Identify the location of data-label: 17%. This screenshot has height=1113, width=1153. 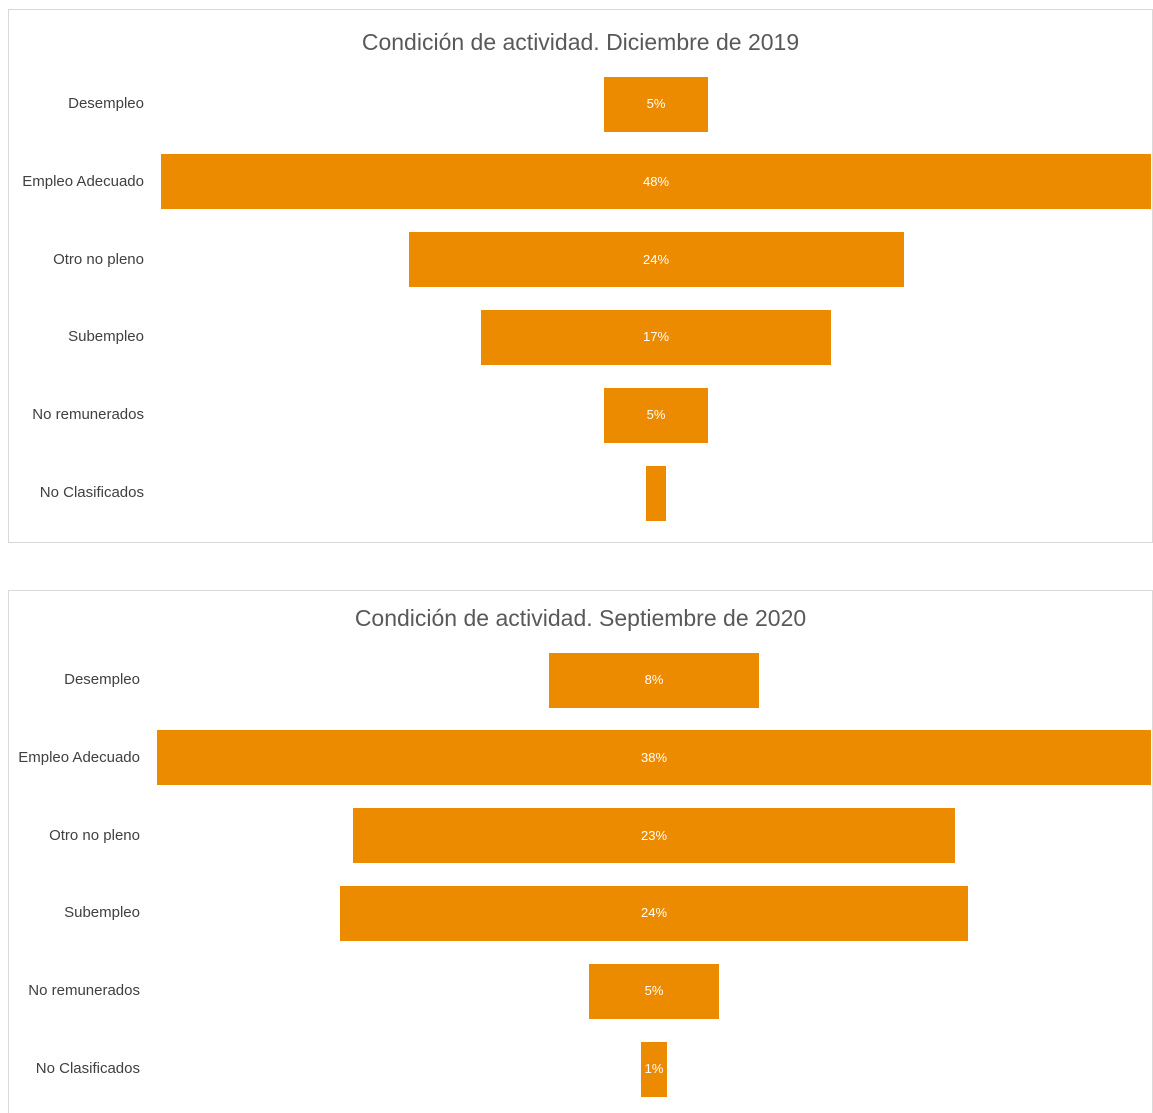
(656, 337).